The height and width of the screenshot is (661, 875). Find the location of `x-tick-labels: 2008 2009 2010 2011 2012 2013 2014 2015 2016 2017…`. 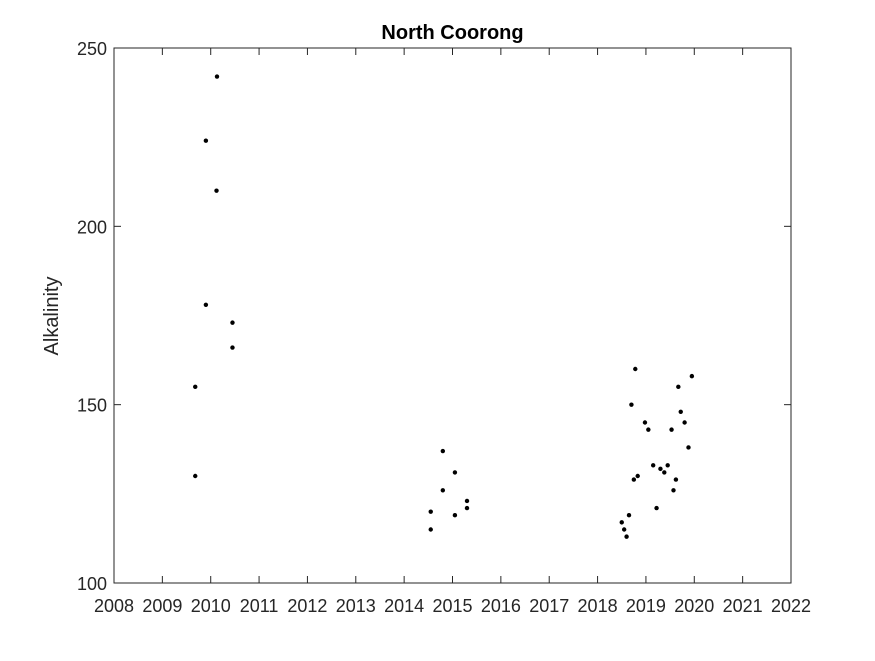

x-tick-labels: 2008 2009 2010 2011 2012 2013 2014 2015 2016 2017… is located at coordinates (452, 606).